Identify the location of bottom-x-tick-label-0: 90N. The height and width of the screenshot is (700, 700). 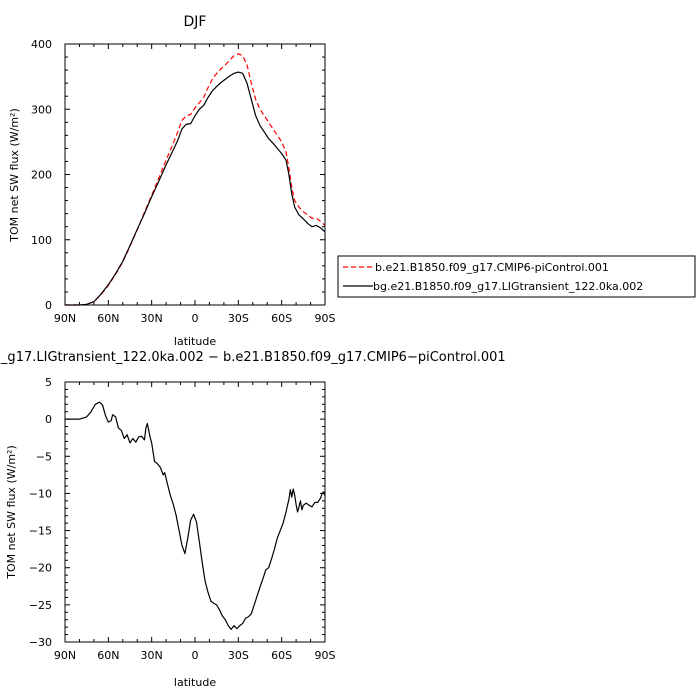
(65, 655).